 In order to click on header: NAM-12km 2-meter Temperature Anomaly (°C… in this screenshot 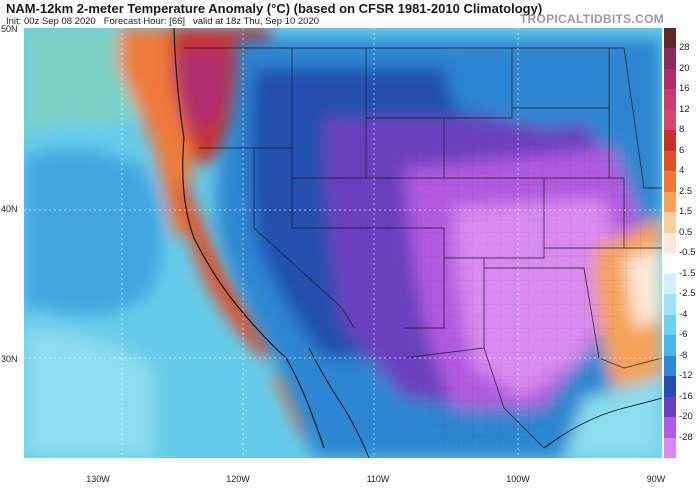, I will do `click(350, 14)`.